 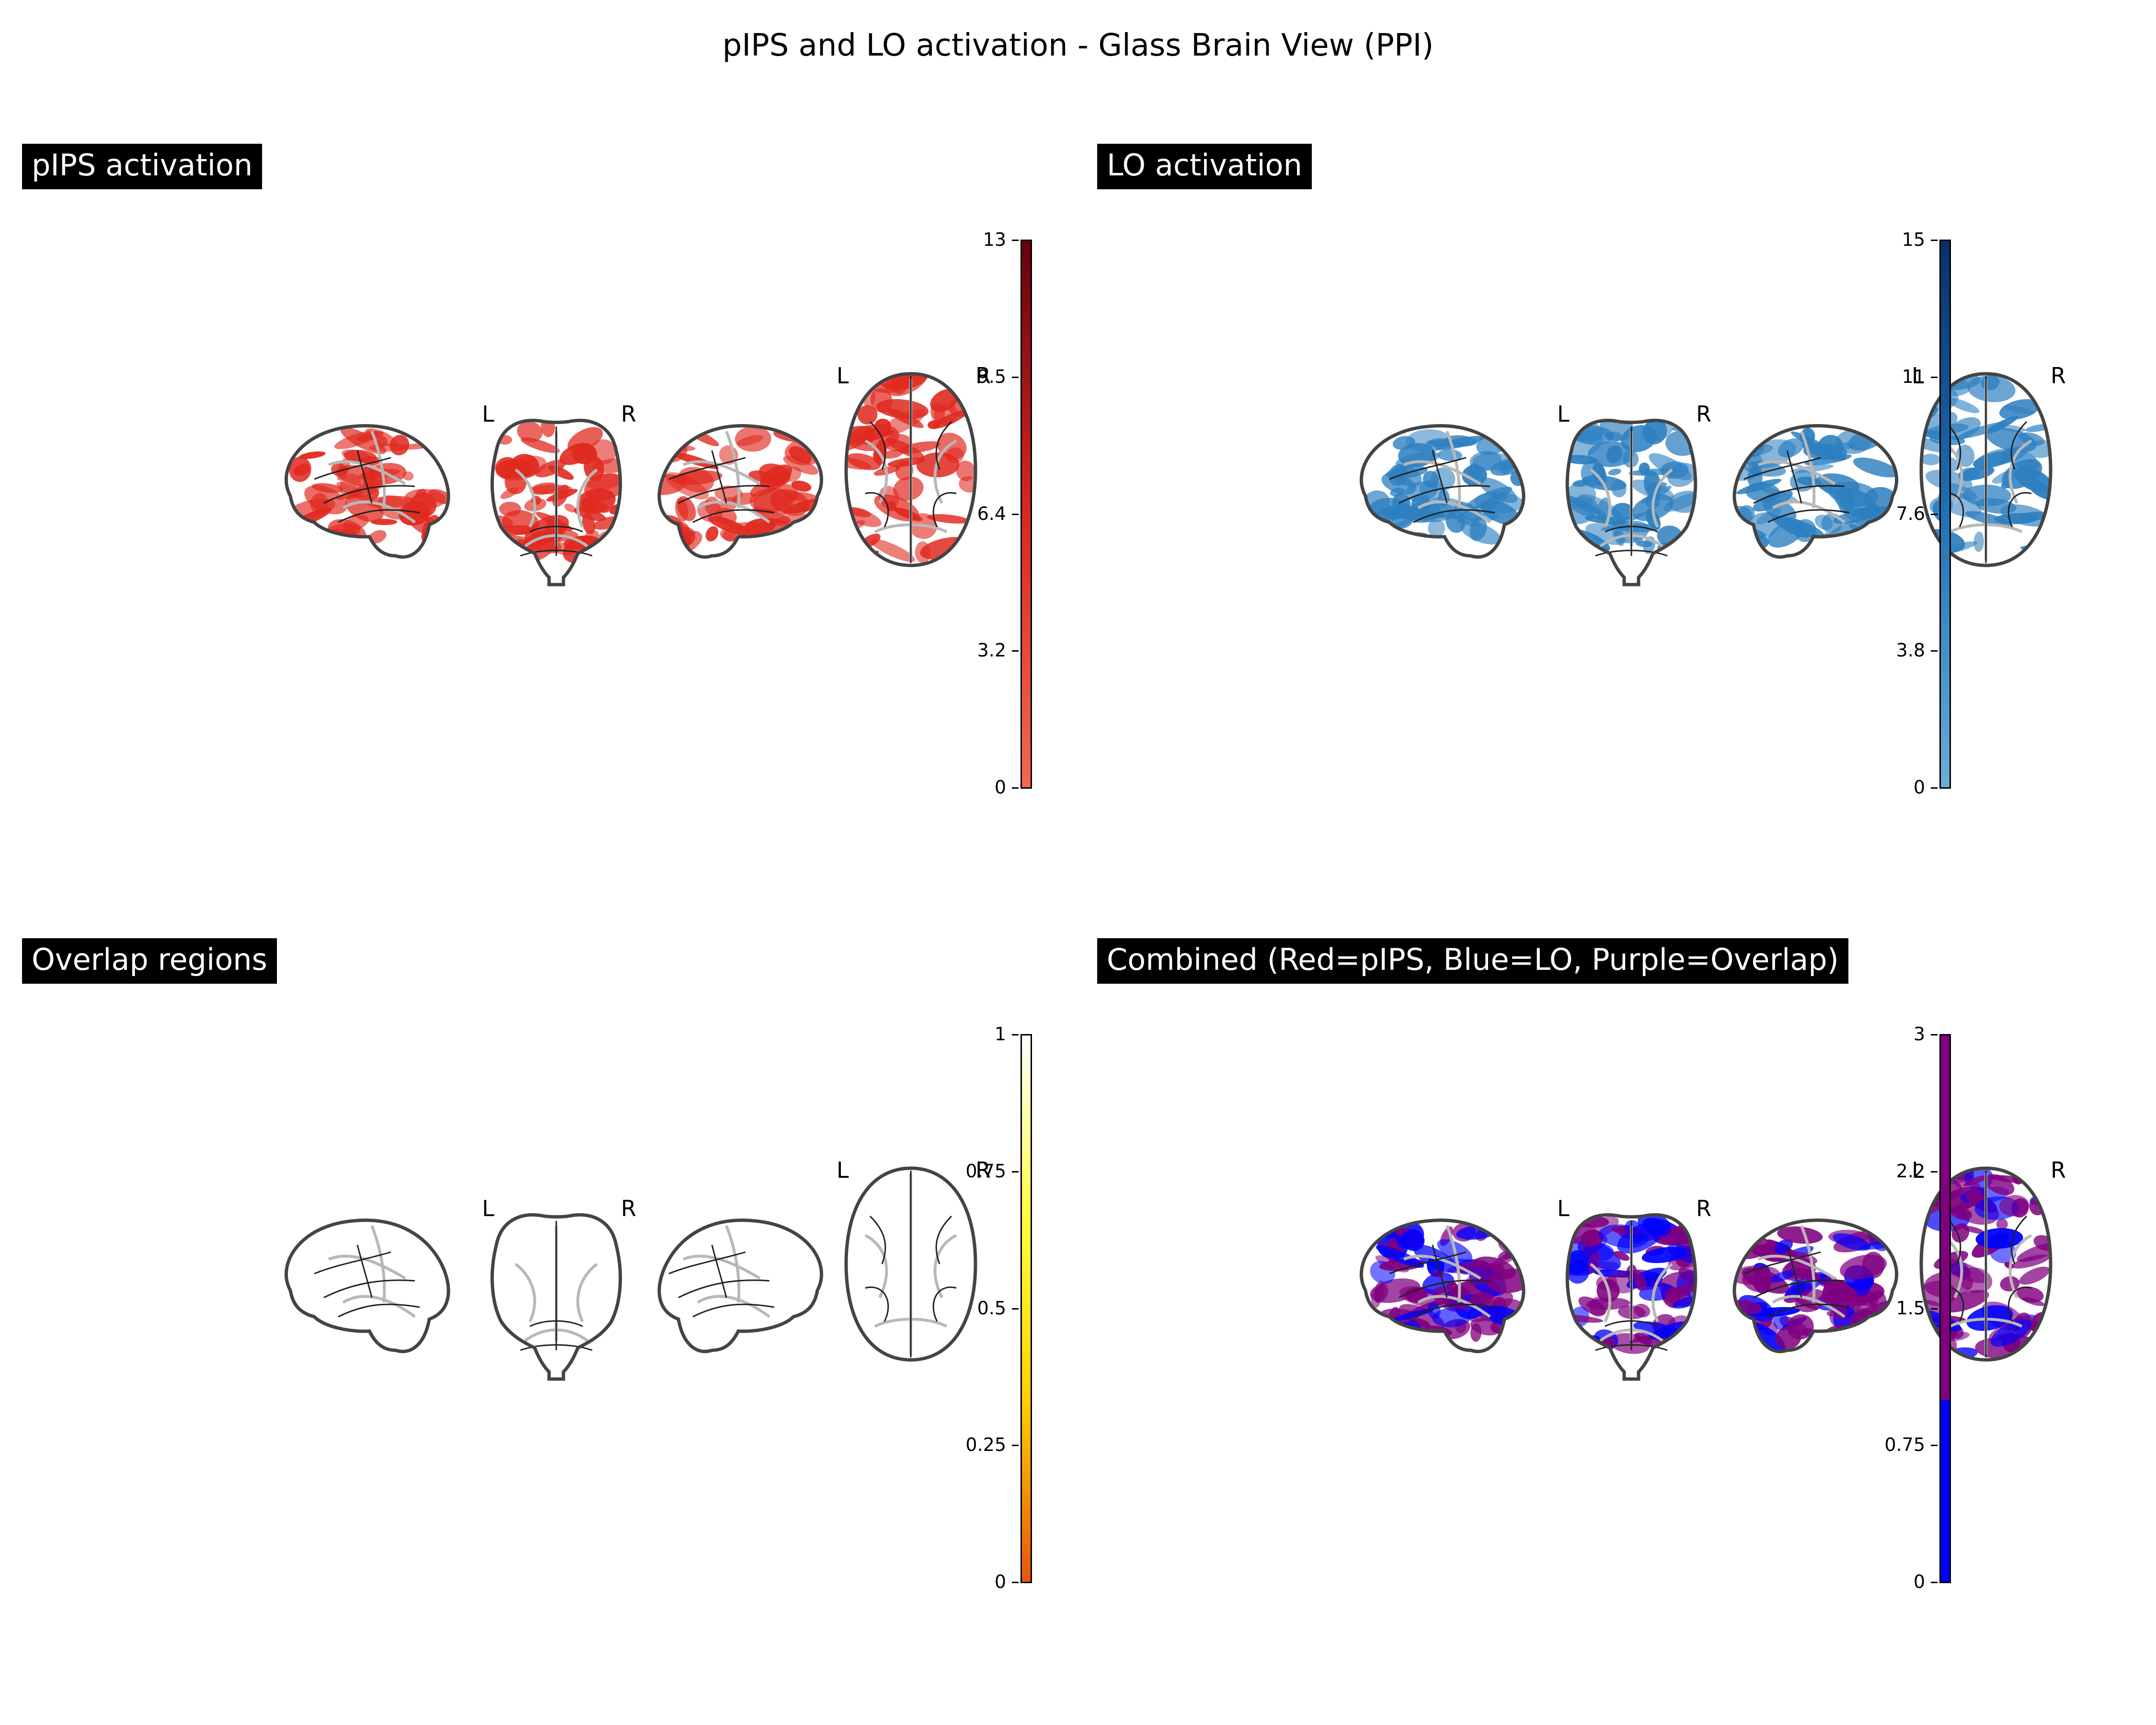 I want to click on colorbar-tick-label: 2.2, so click(x=1917, y=1171).